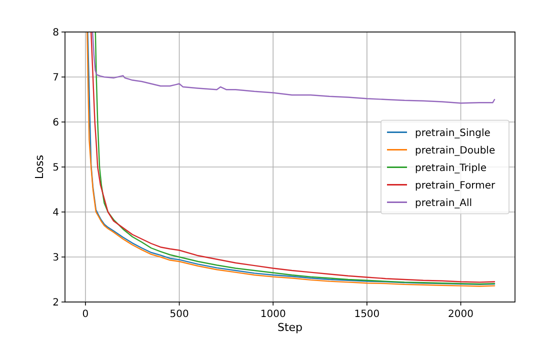  What do you see at coordinates (455, 150) in the screenshot?
I see `legend-label: pretrain_Double` at bounding box center [455, 150].